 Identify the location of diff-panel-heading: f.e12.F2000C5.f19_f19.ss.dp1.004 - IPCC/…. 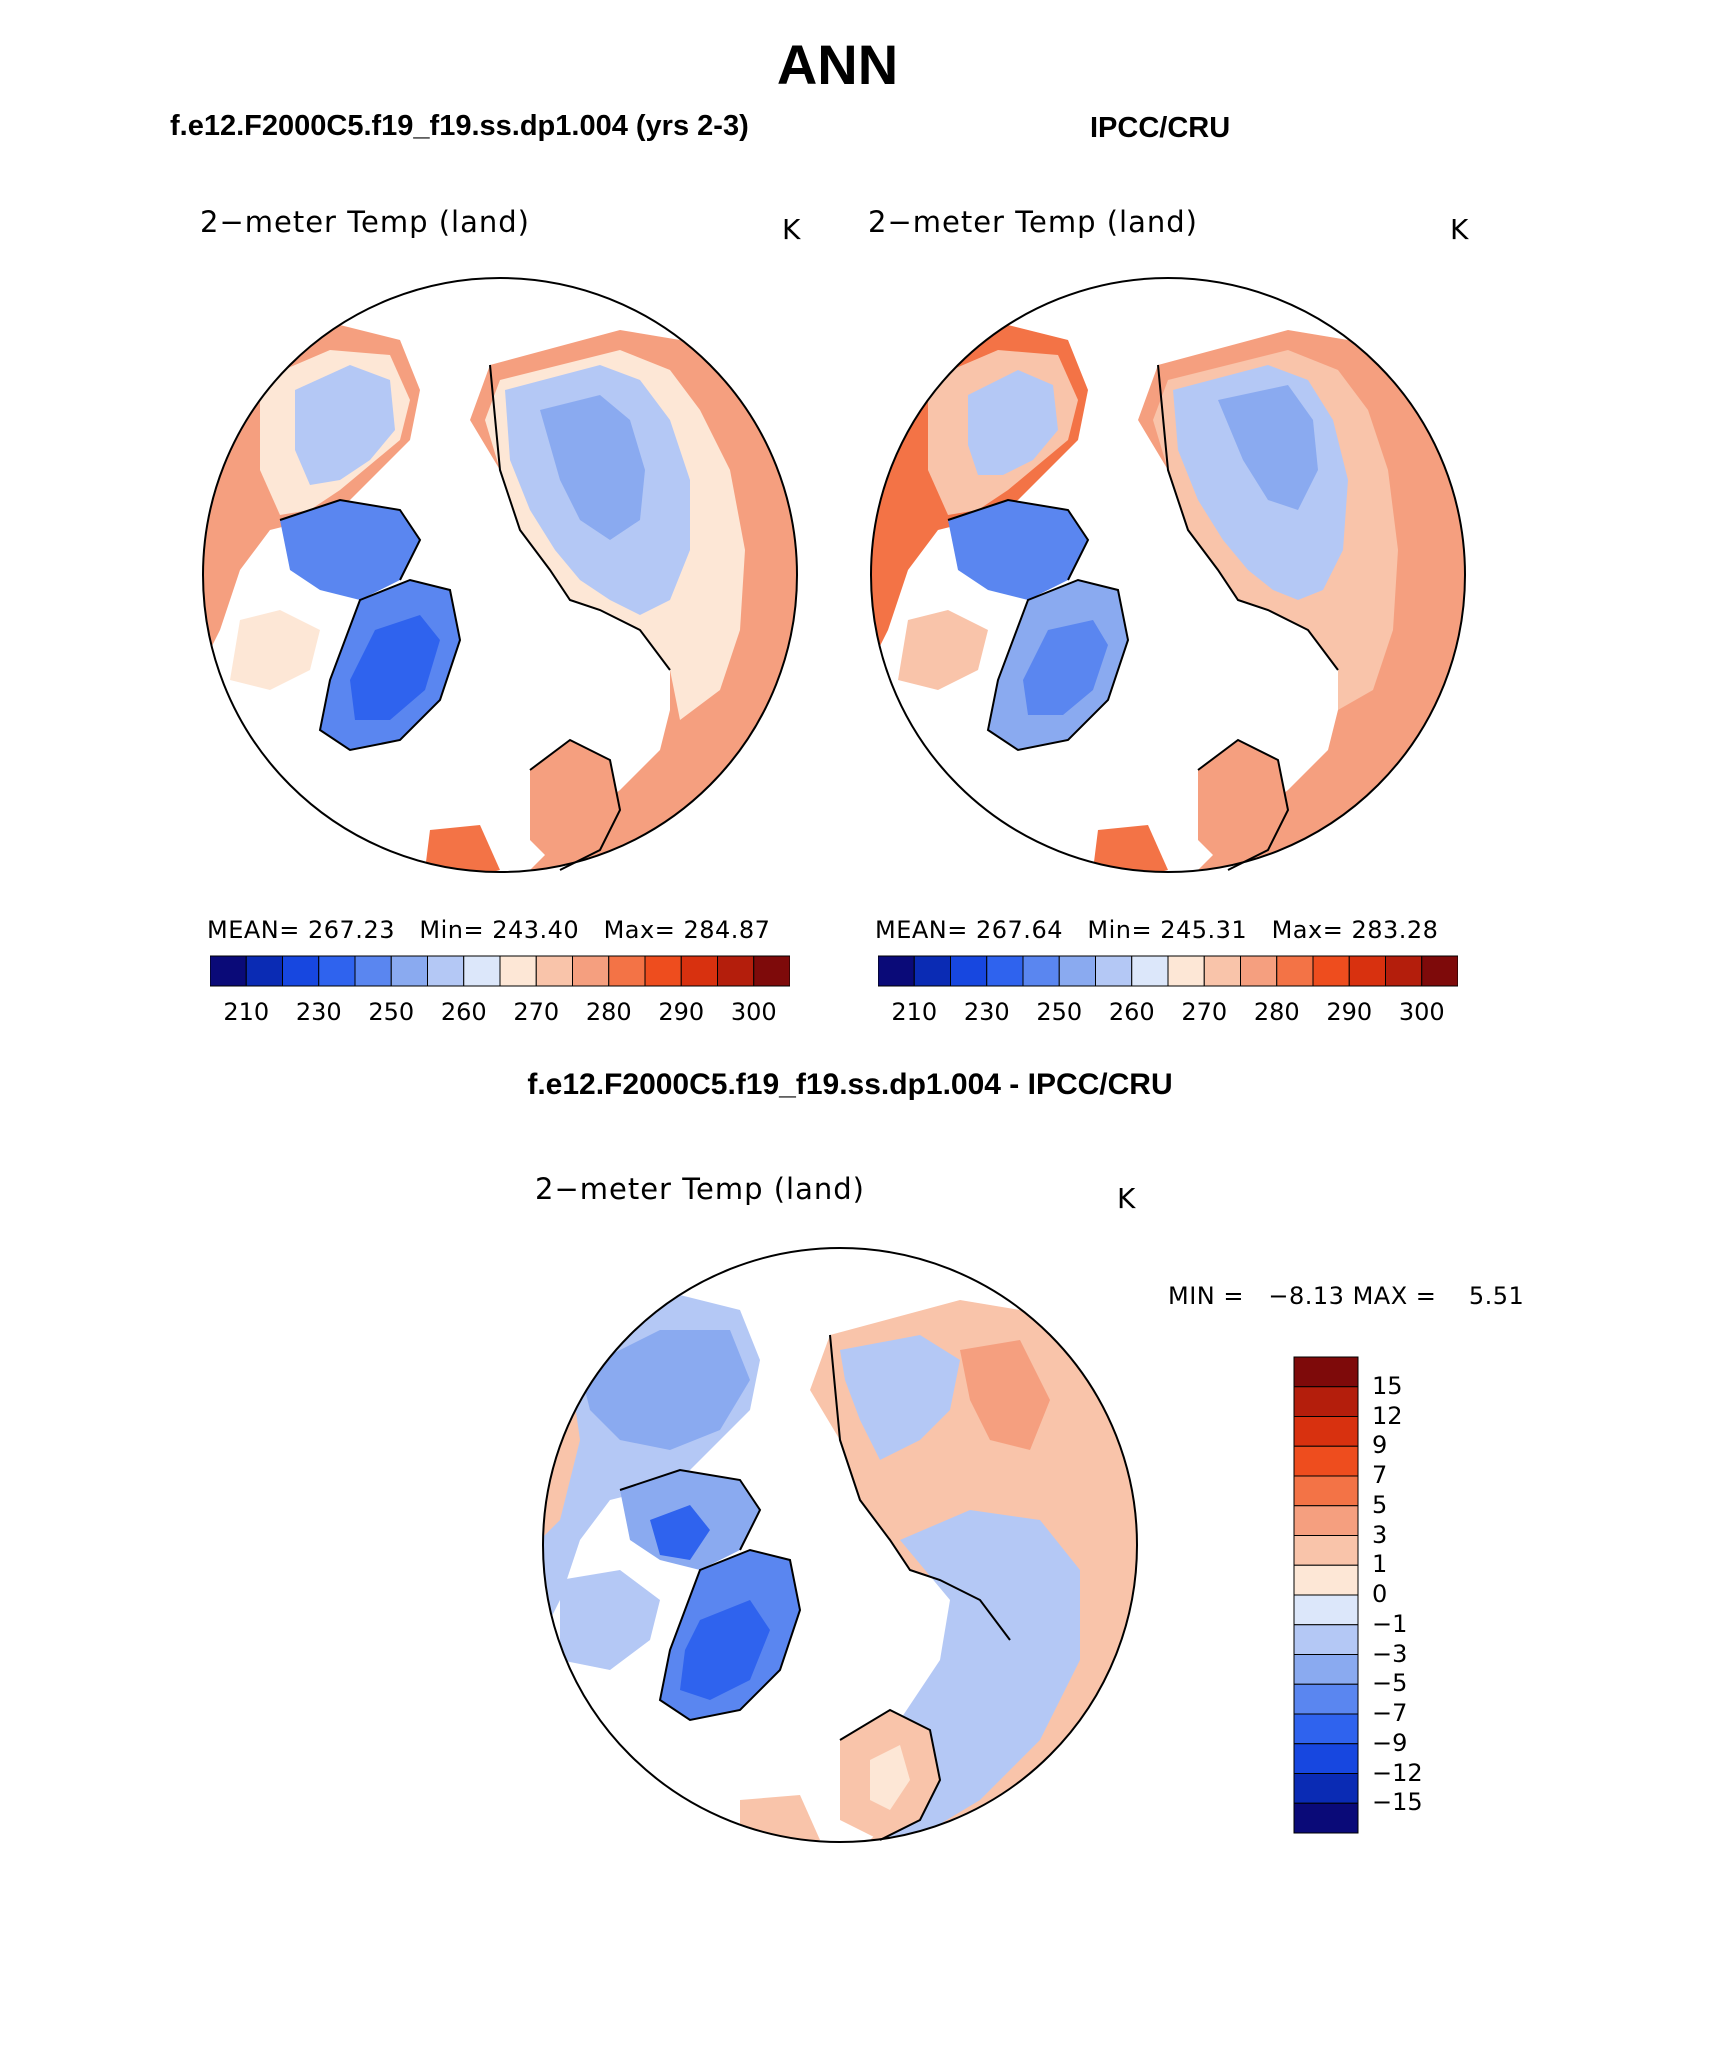
(850, 1084).